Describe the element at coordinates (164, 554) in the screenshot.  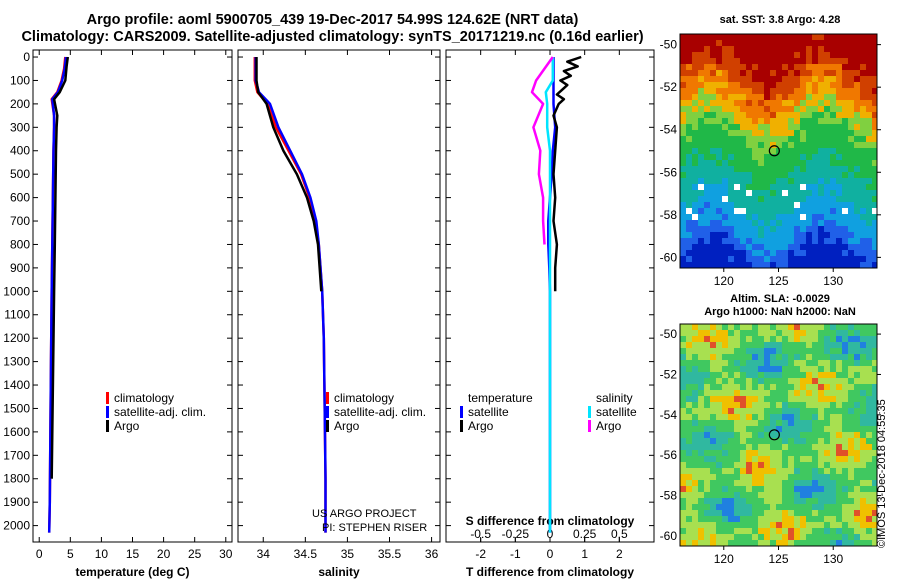
I see `x-tick-label: 20` at that location.